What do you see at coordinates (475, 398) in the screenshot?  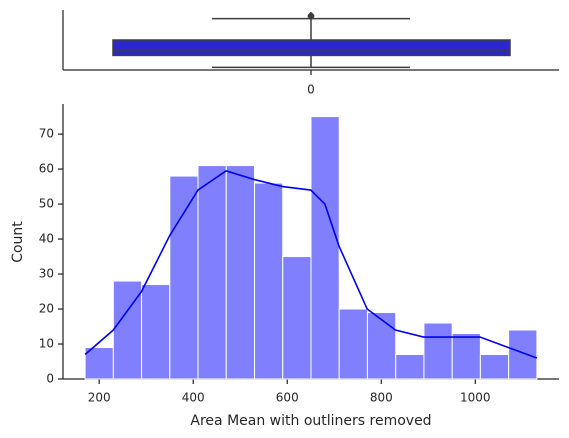 I see `x-tick-label: 1000` at bounding box center [475, 398].